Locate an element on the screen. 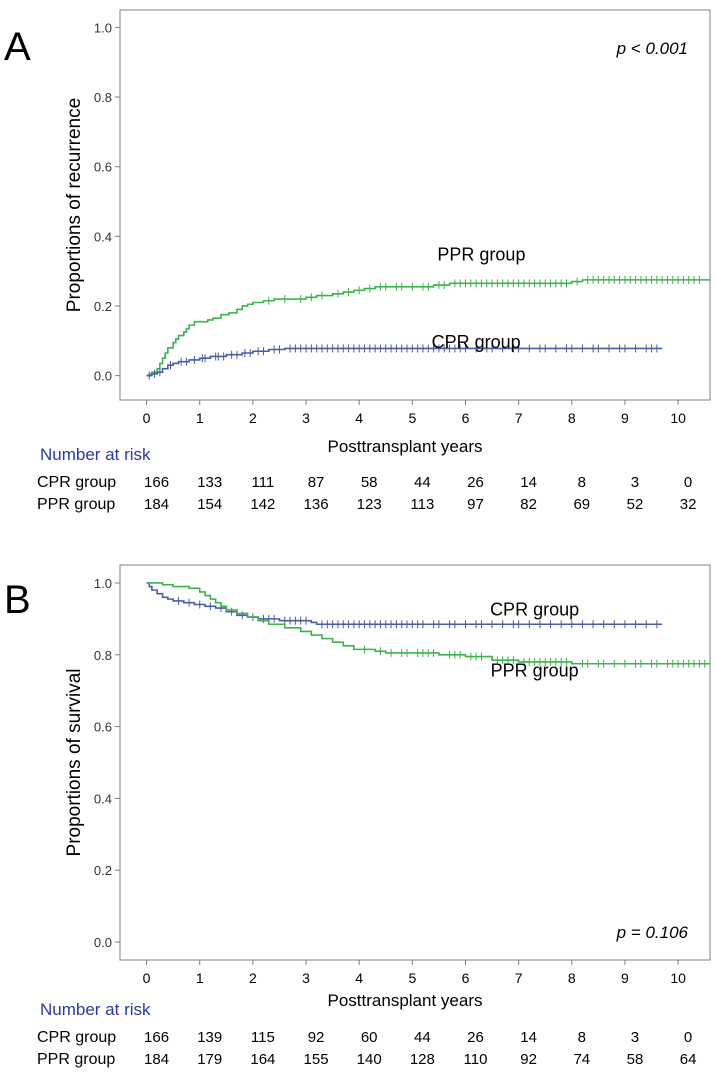 This screenshot has height=1077, width=717. risk-count: 111 is located at coordinates (262, 482).